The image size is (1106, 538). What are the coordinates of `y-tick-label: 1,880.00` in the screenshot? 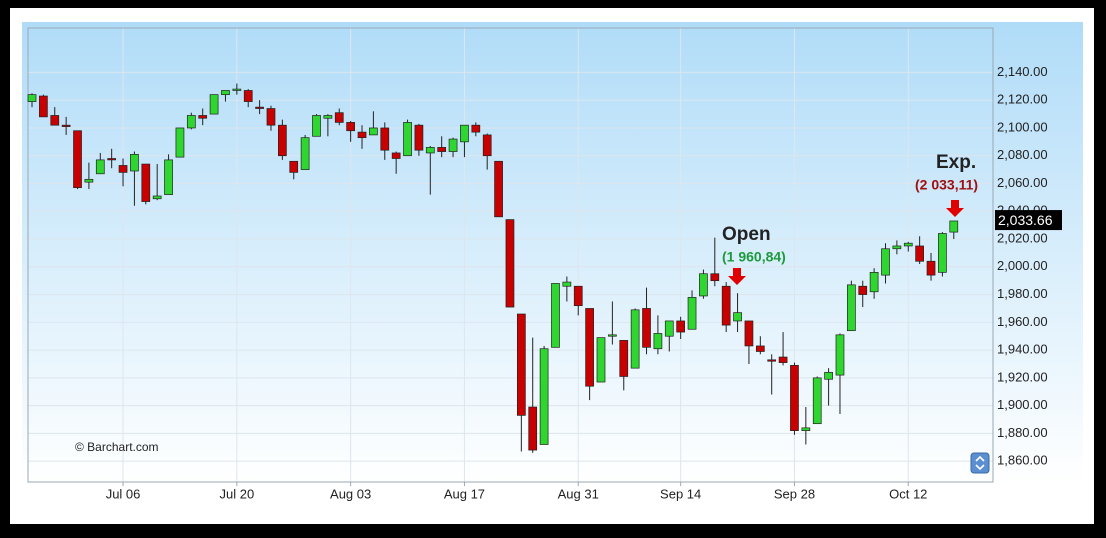 It's located at (1022, 432).